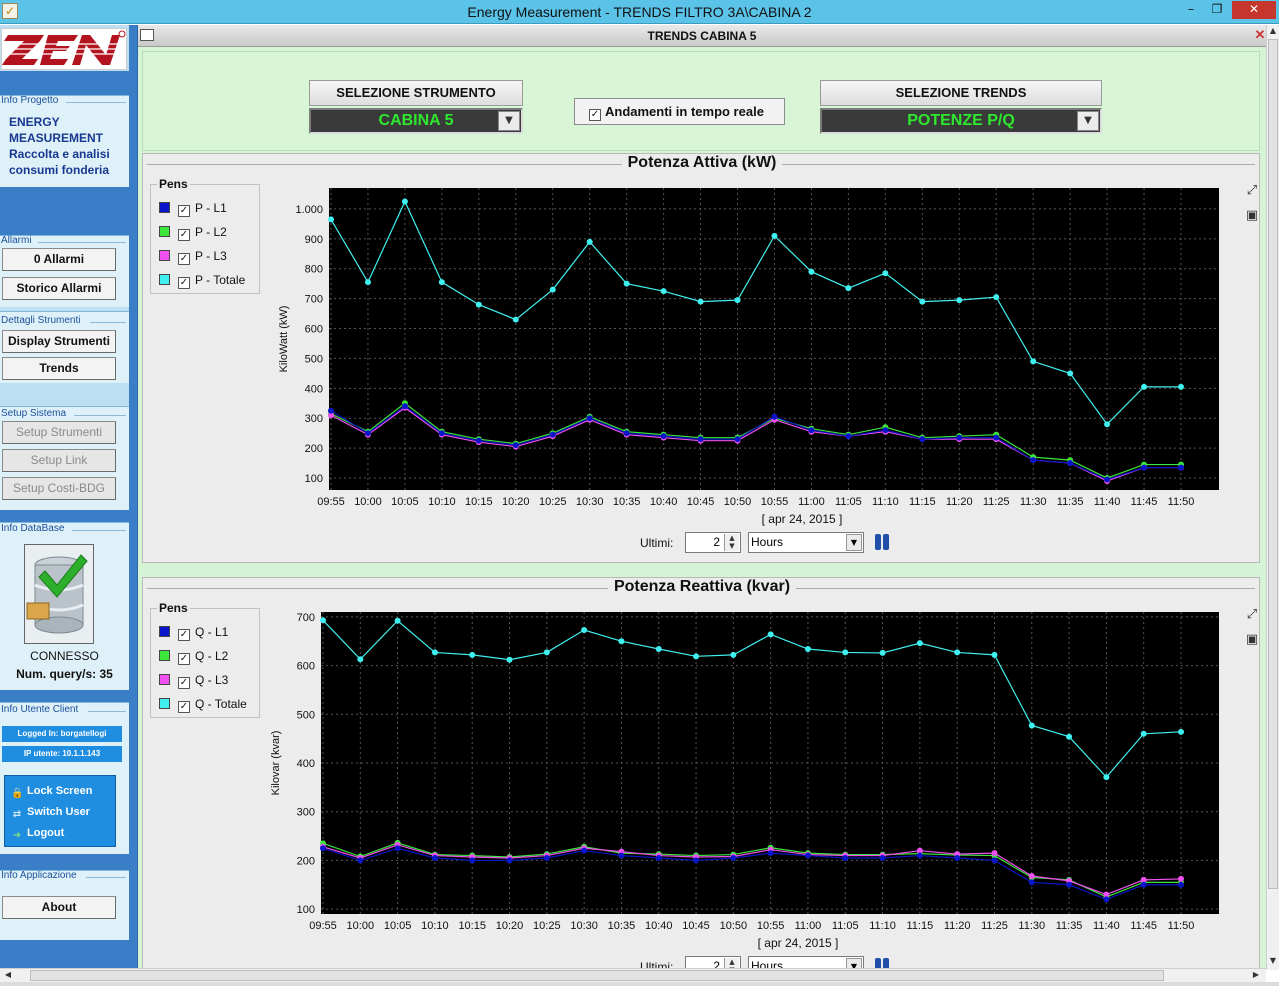 The image size is (1279, 986). What do you see at coordinates (885, 502) in the screenshot?
I see `x-tick-label: 11:10` at bounding box center [885, 502].